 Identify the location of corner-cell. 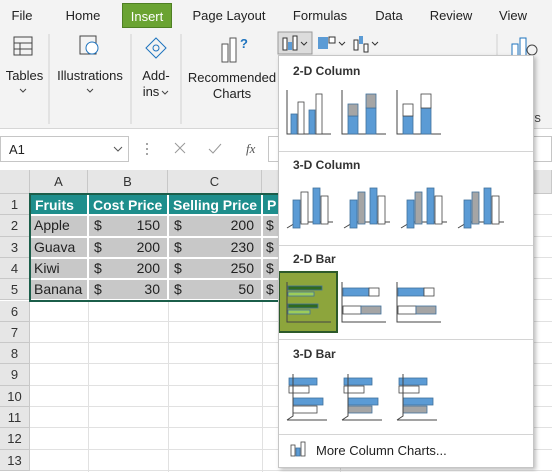
(15, 182).